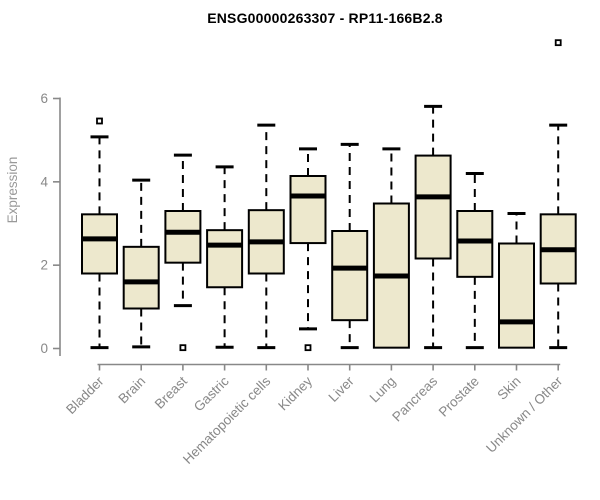  I want to click on y-tick-label-0: 0, so click(44, 348).